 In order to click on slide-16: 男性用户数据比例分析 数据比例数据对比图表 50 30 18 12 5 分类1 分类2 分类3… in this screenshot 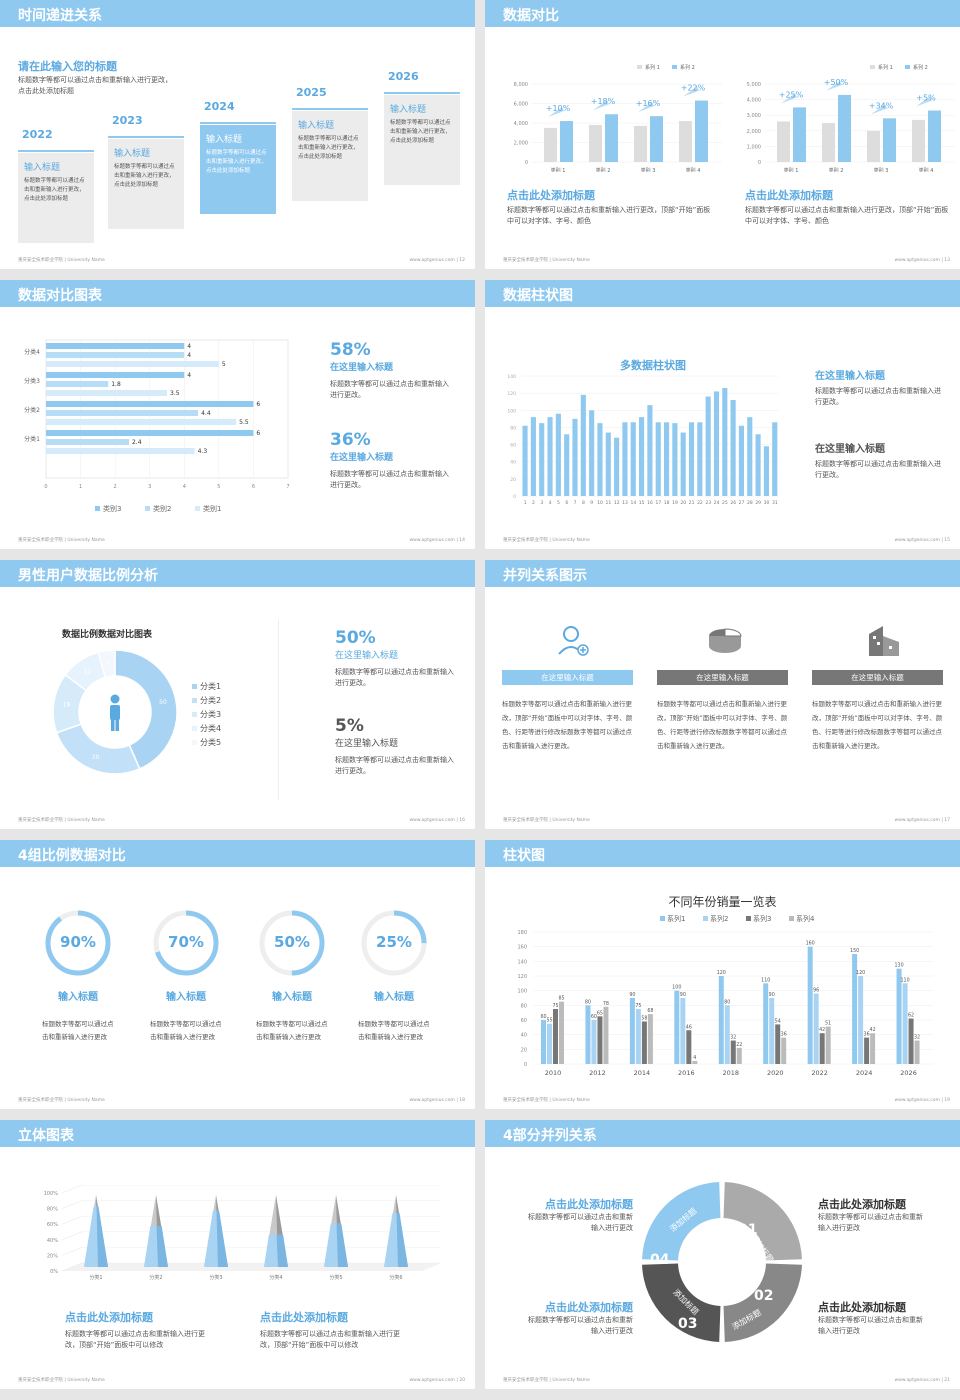, I will do `click(237, 694)`.